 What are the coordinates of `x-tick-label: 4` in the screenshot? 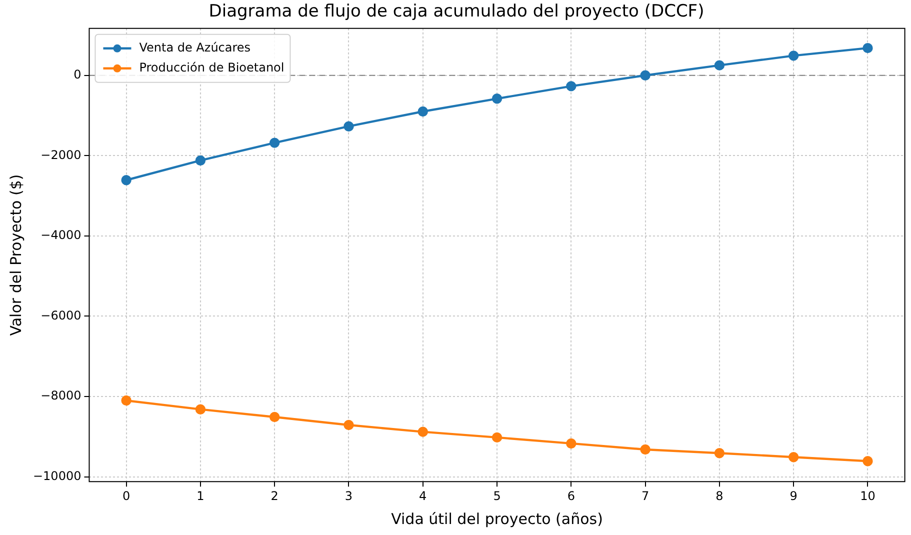 It's located at (423, 495).